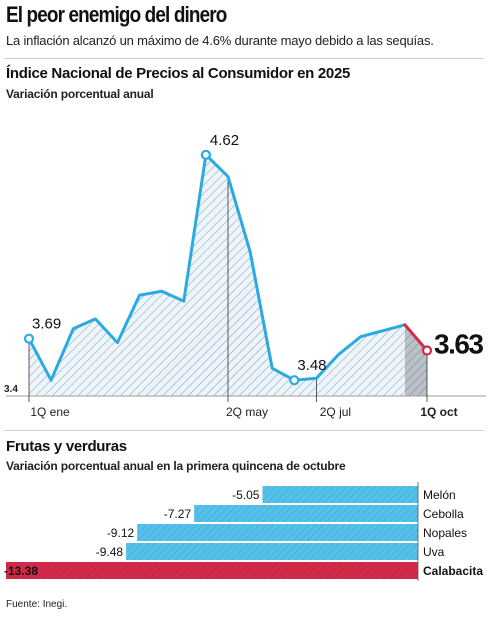  I want to click on data-label-0: 3.69, so click(46, 324).